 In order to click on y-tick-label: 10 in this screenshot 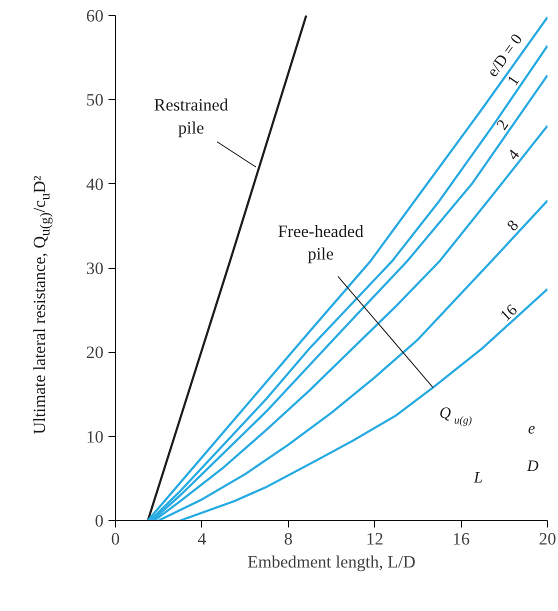, I will do `click(95, 436)`.